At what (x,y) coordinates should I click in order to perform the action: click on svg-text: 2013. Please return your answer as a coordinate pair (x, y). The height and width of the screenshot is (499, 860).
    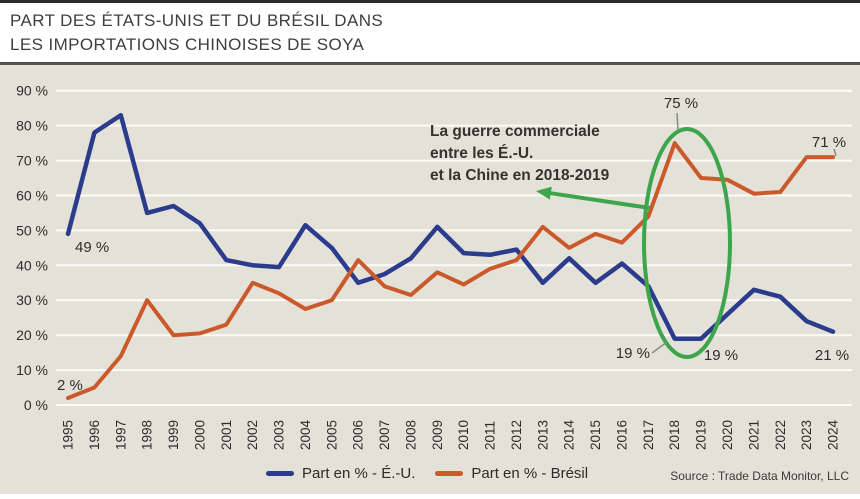
    Looking at the image, I should click on (542, 435).